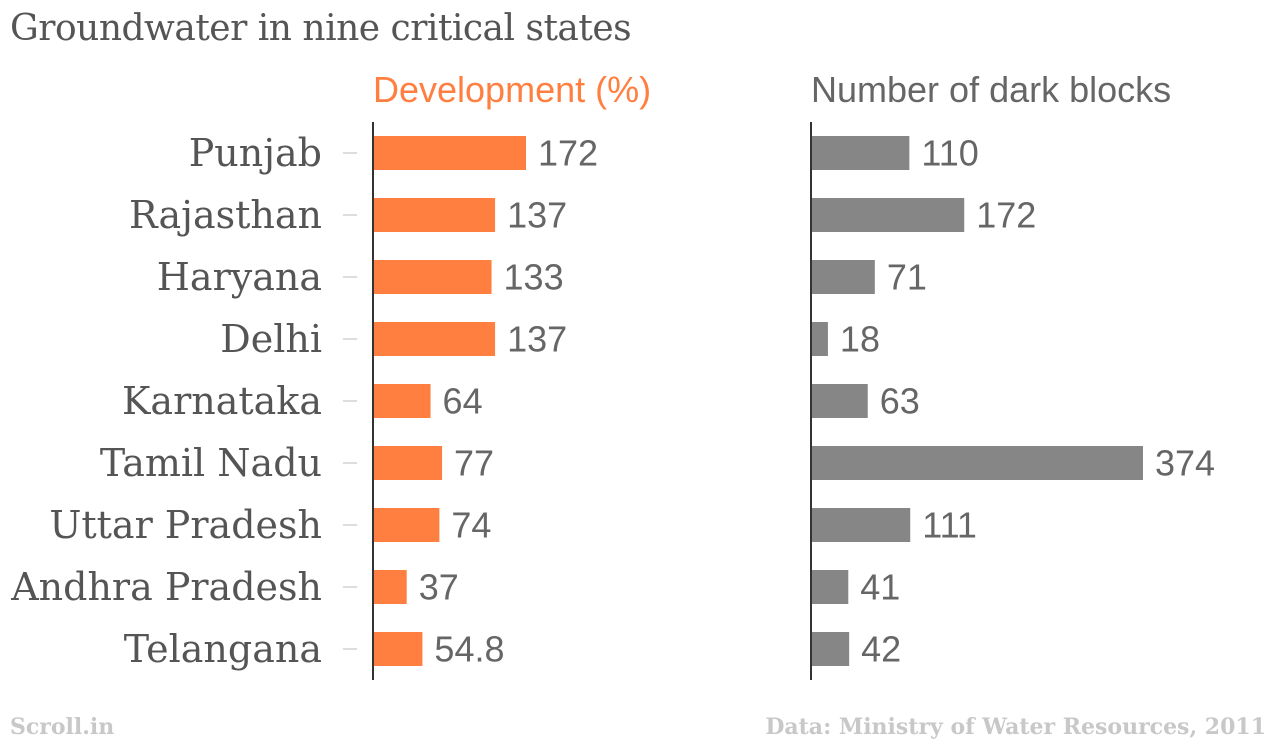 This screenshot has width=1280, height=746. I want to click on bar-development-uttar-pradesh, so click(407, 525).